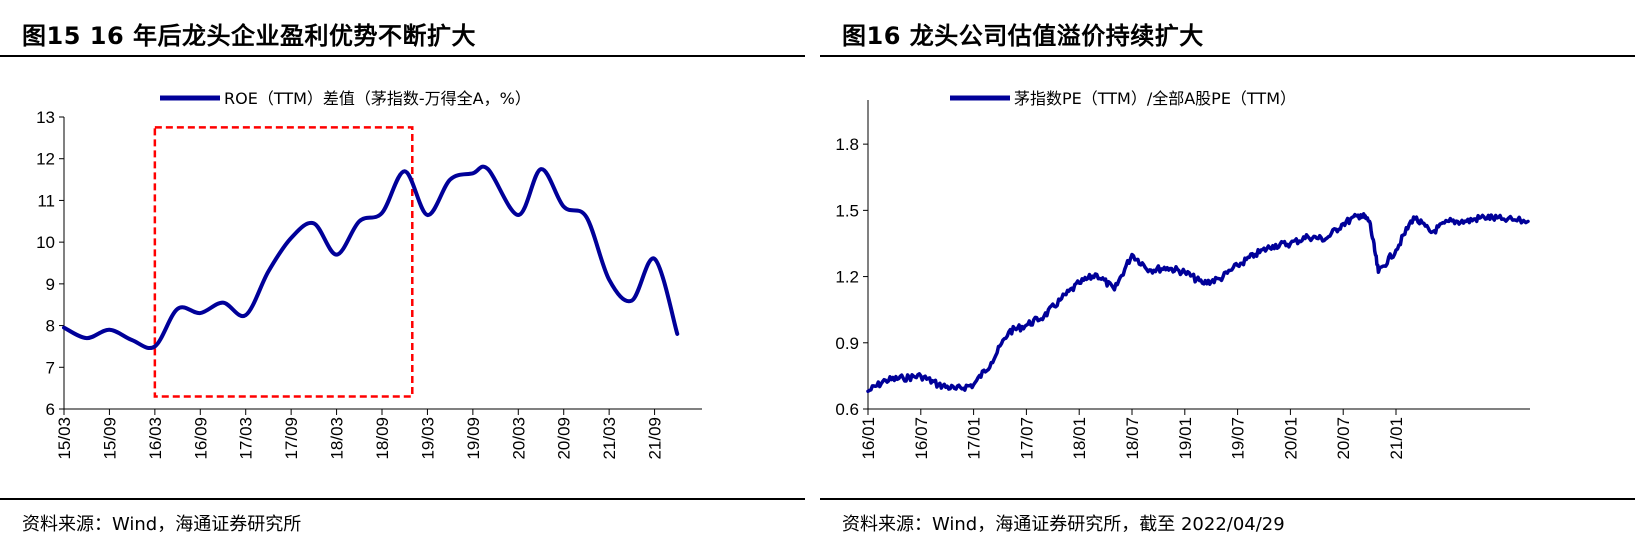 This screenshot has height=544, width=1635. I want to click on x-tick-label: 20/07, so click(1343, 438).